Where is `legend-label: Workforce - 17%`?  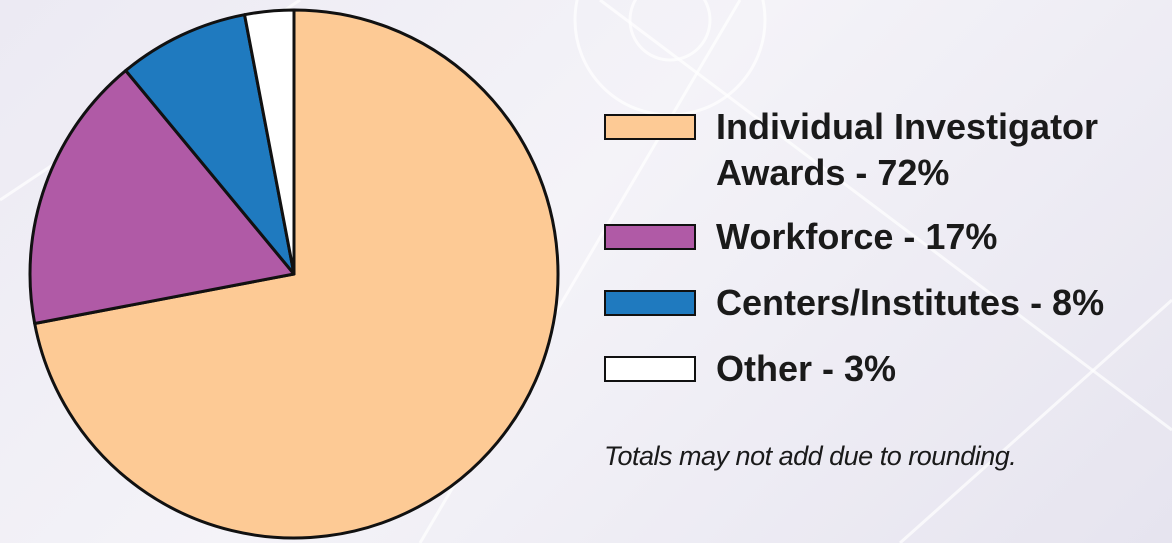 legend-label: Workforce - 17% is located at coordinates (857, 236).